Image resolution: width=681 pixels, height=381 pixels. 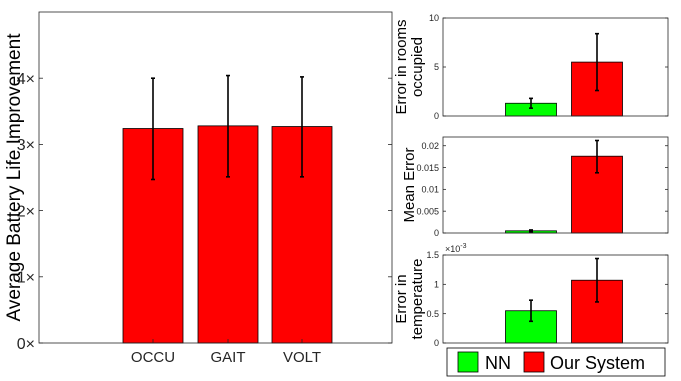 I want to click on axes-box-mean, so click(x=555, y=185).